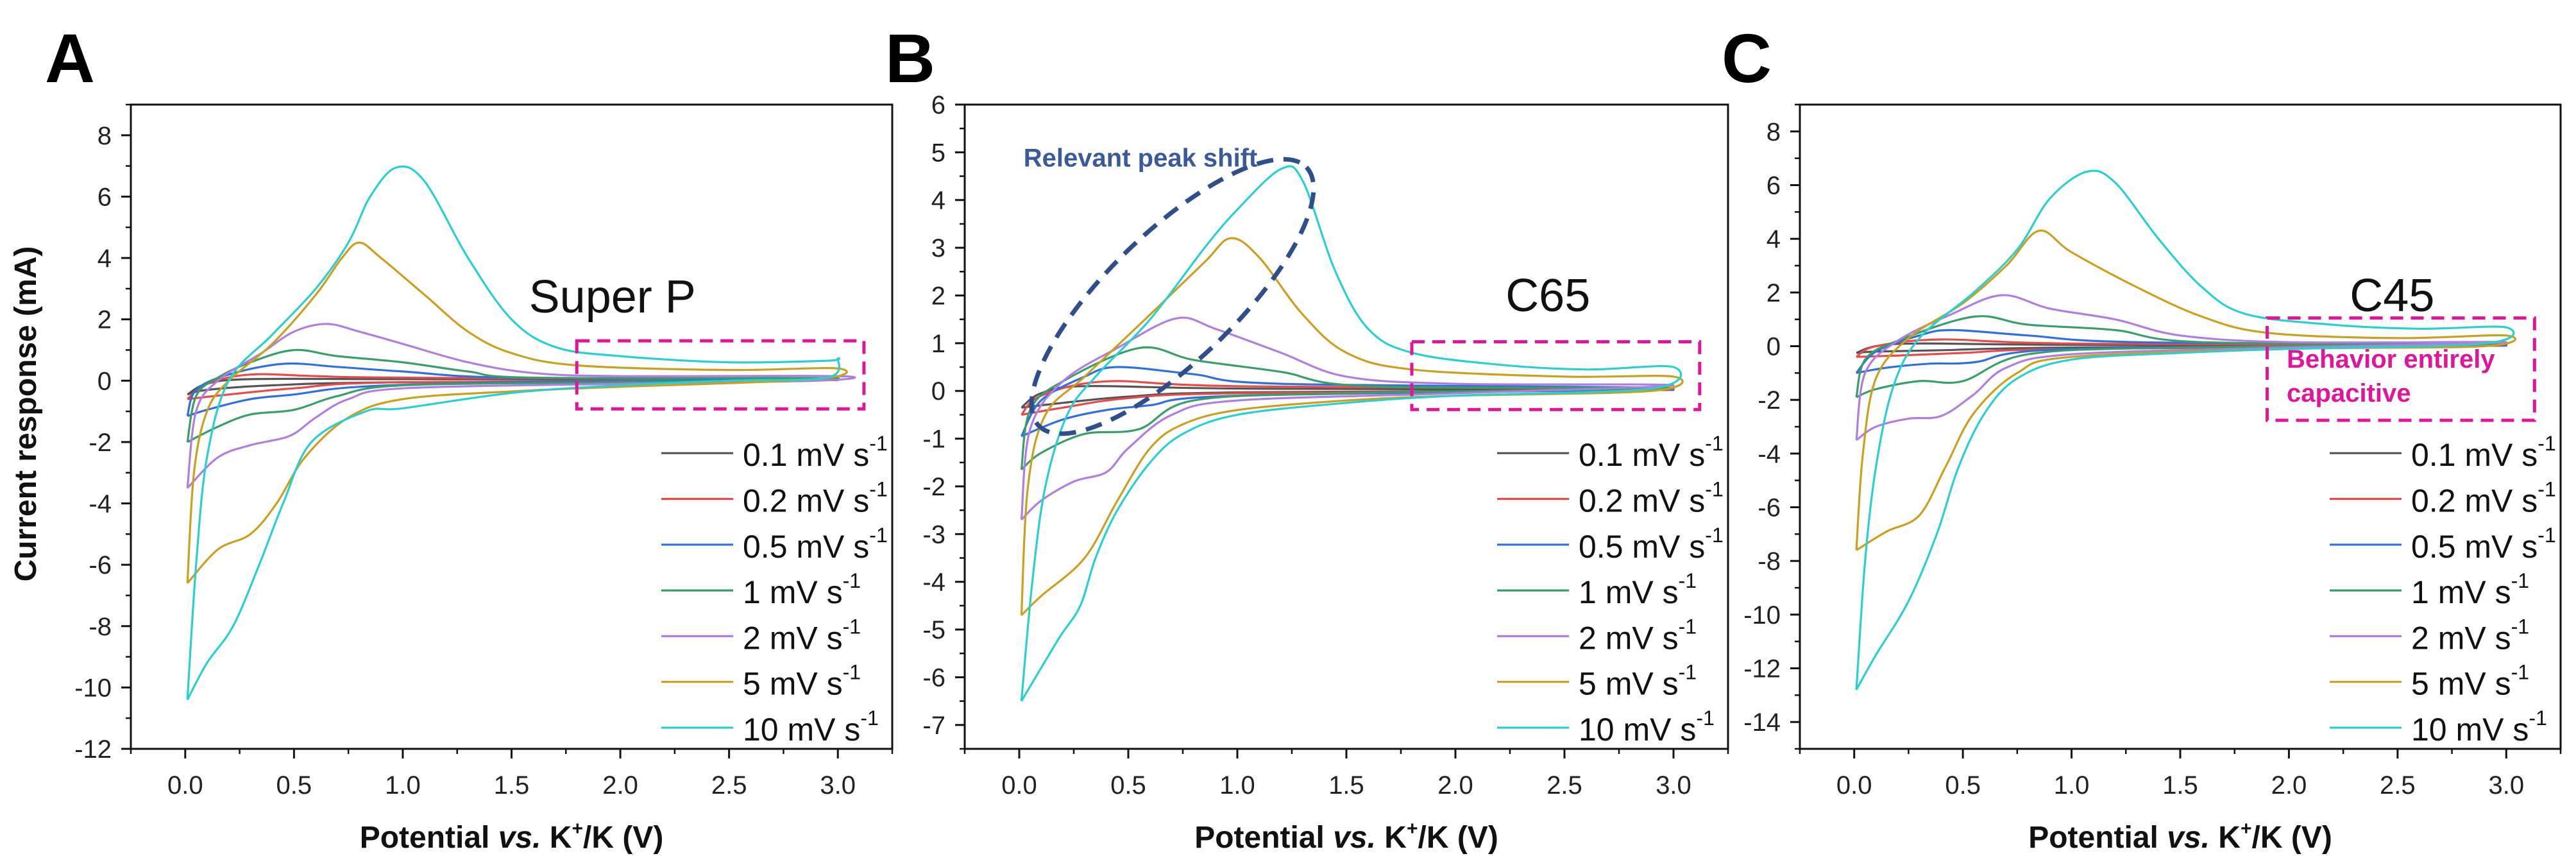  Describe the element at coordinates (2401, 369) in the screenshot. I see `capacitive-region-box` at that location.